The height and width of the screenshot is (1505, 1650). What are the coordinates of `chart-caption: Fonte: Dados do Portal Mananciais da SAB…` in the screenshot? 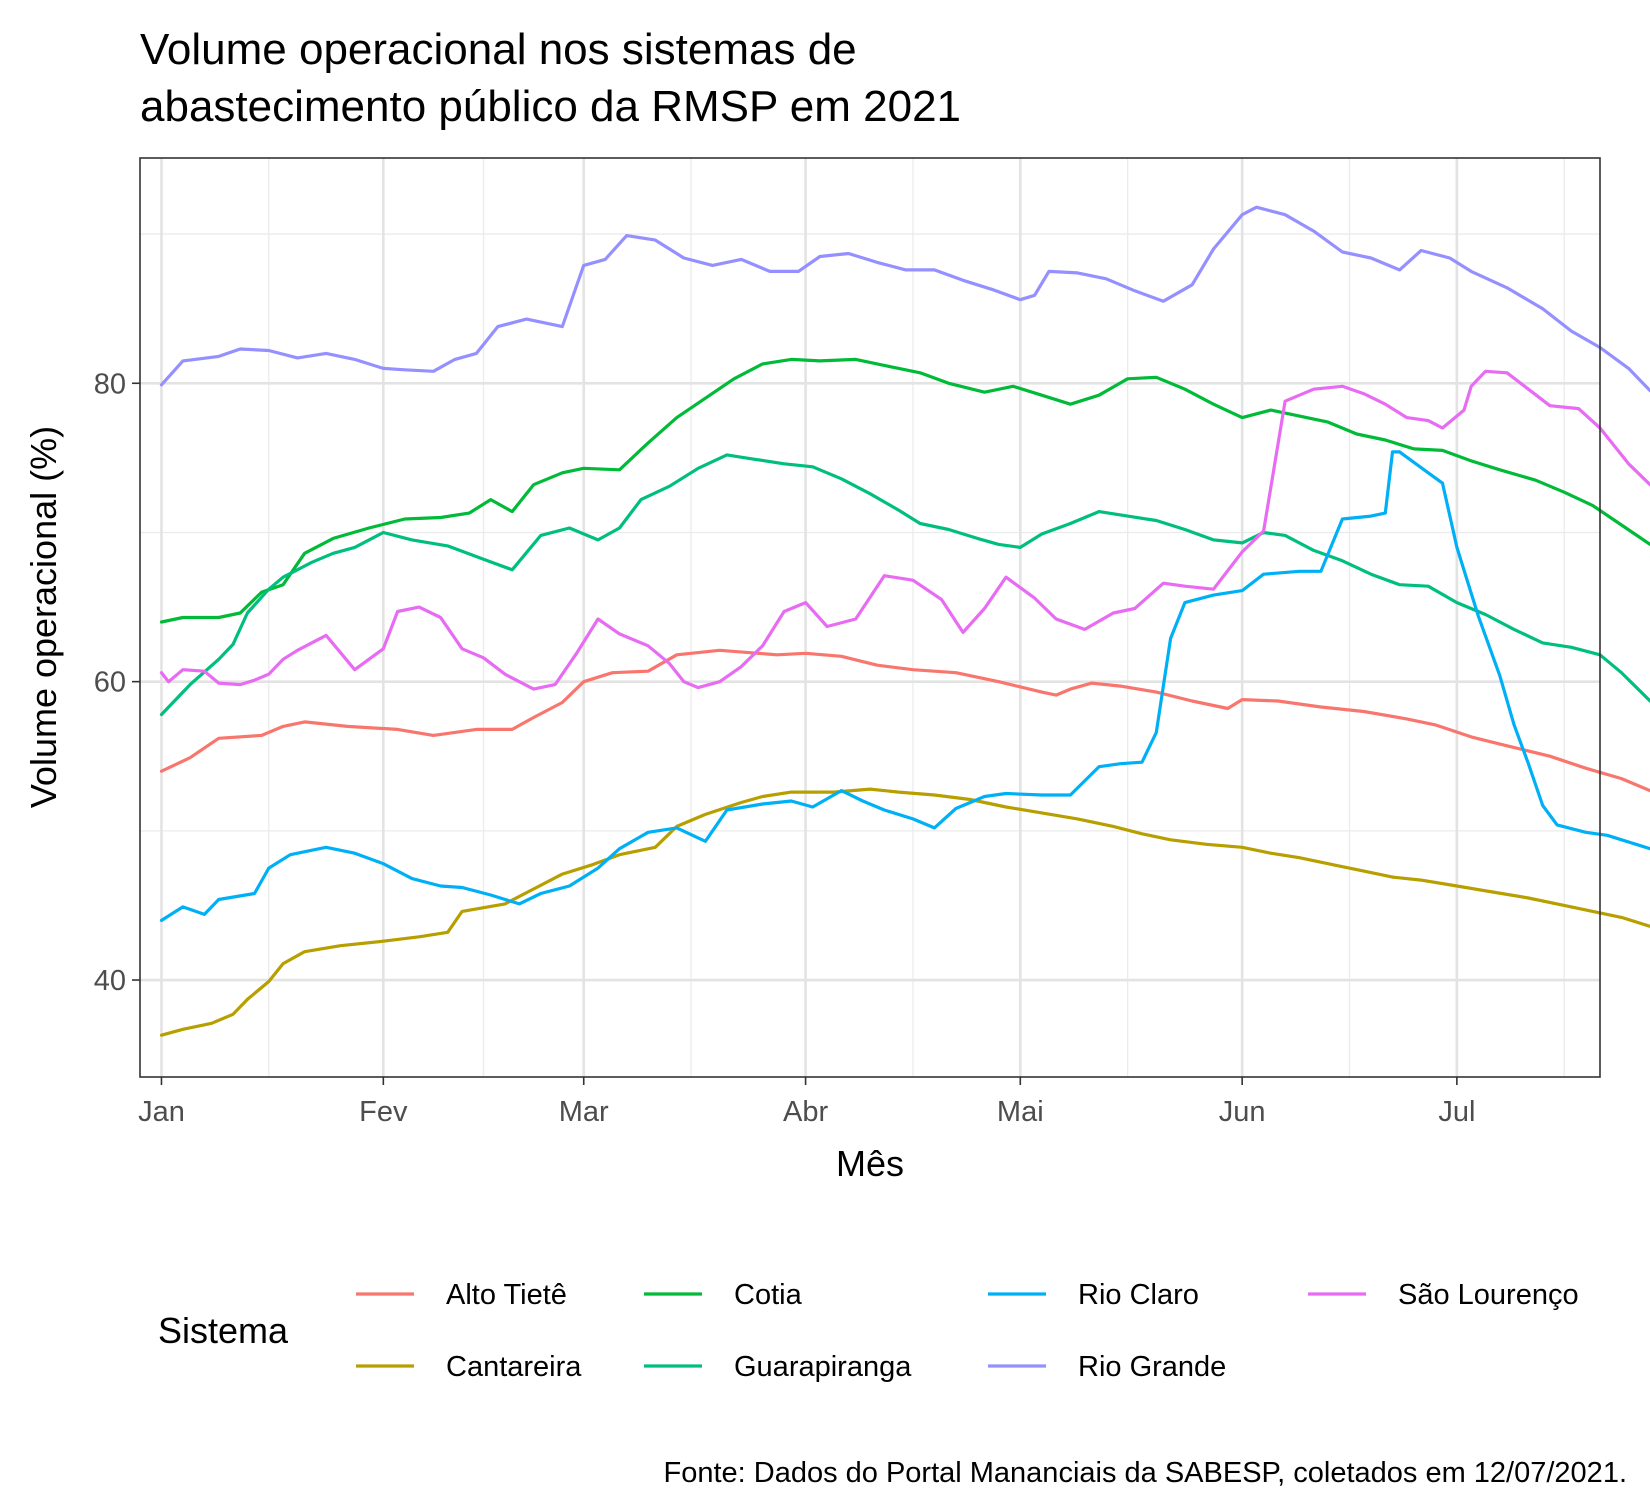 It's located at (1145, 1473).